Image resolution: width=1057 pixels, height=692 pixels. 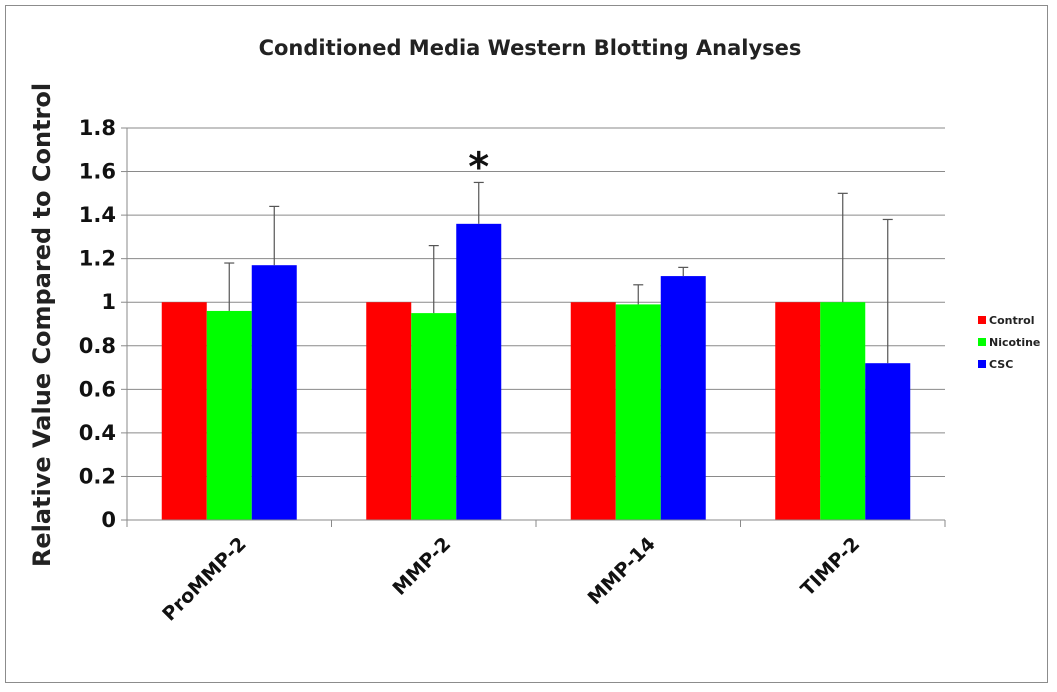 What do you see at coordinates (204, 579) in the screenshot?
I see `category-label: ProMMP-2` at bounding box center [204, 579].